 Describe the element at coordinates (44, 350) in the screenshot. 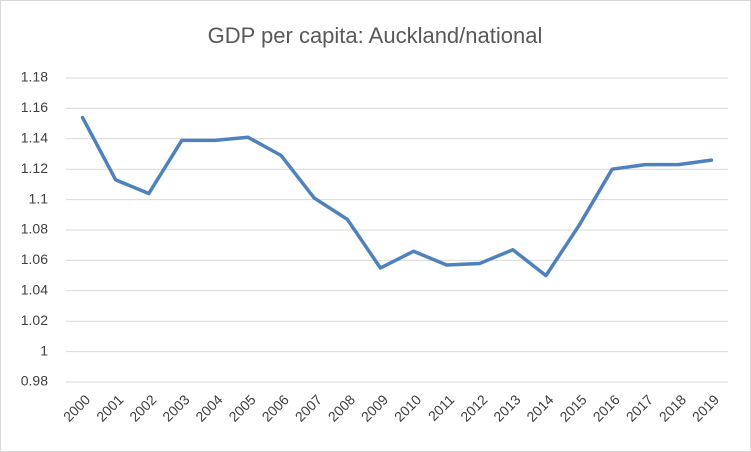

I see `y-tick-label: 1` at that location.